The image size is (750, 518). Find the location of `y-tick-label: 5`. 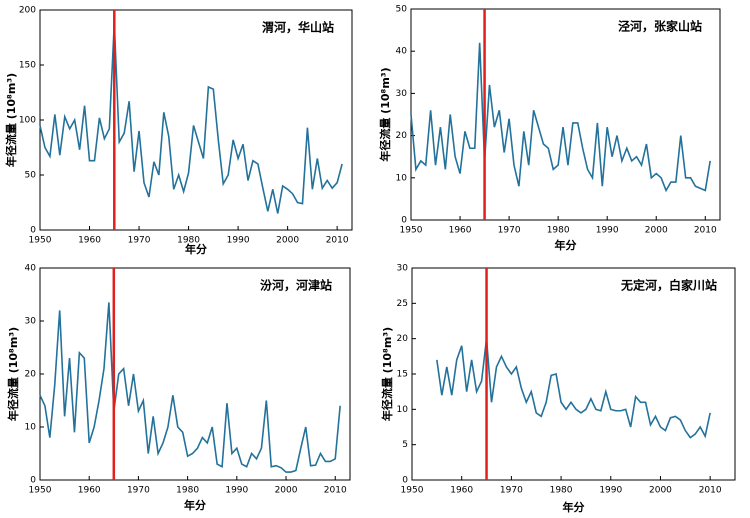

y-tick-label: 5 is located at coordinates (405, 445).